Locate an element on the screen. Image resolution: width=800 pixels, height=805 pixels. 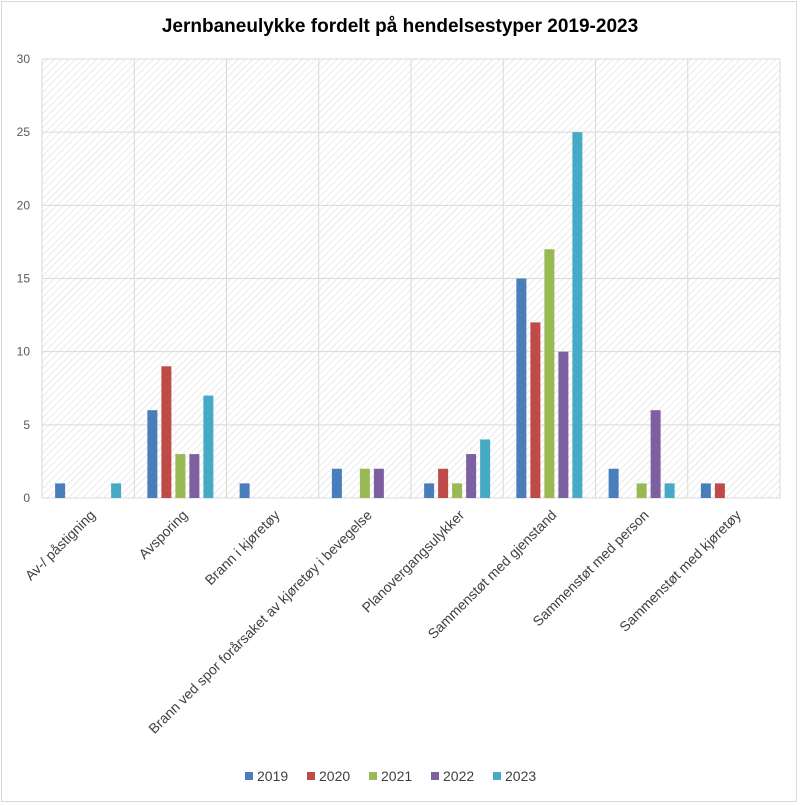
x-tick-label: Planovergangsulykker is located at coordinates (413, 561).